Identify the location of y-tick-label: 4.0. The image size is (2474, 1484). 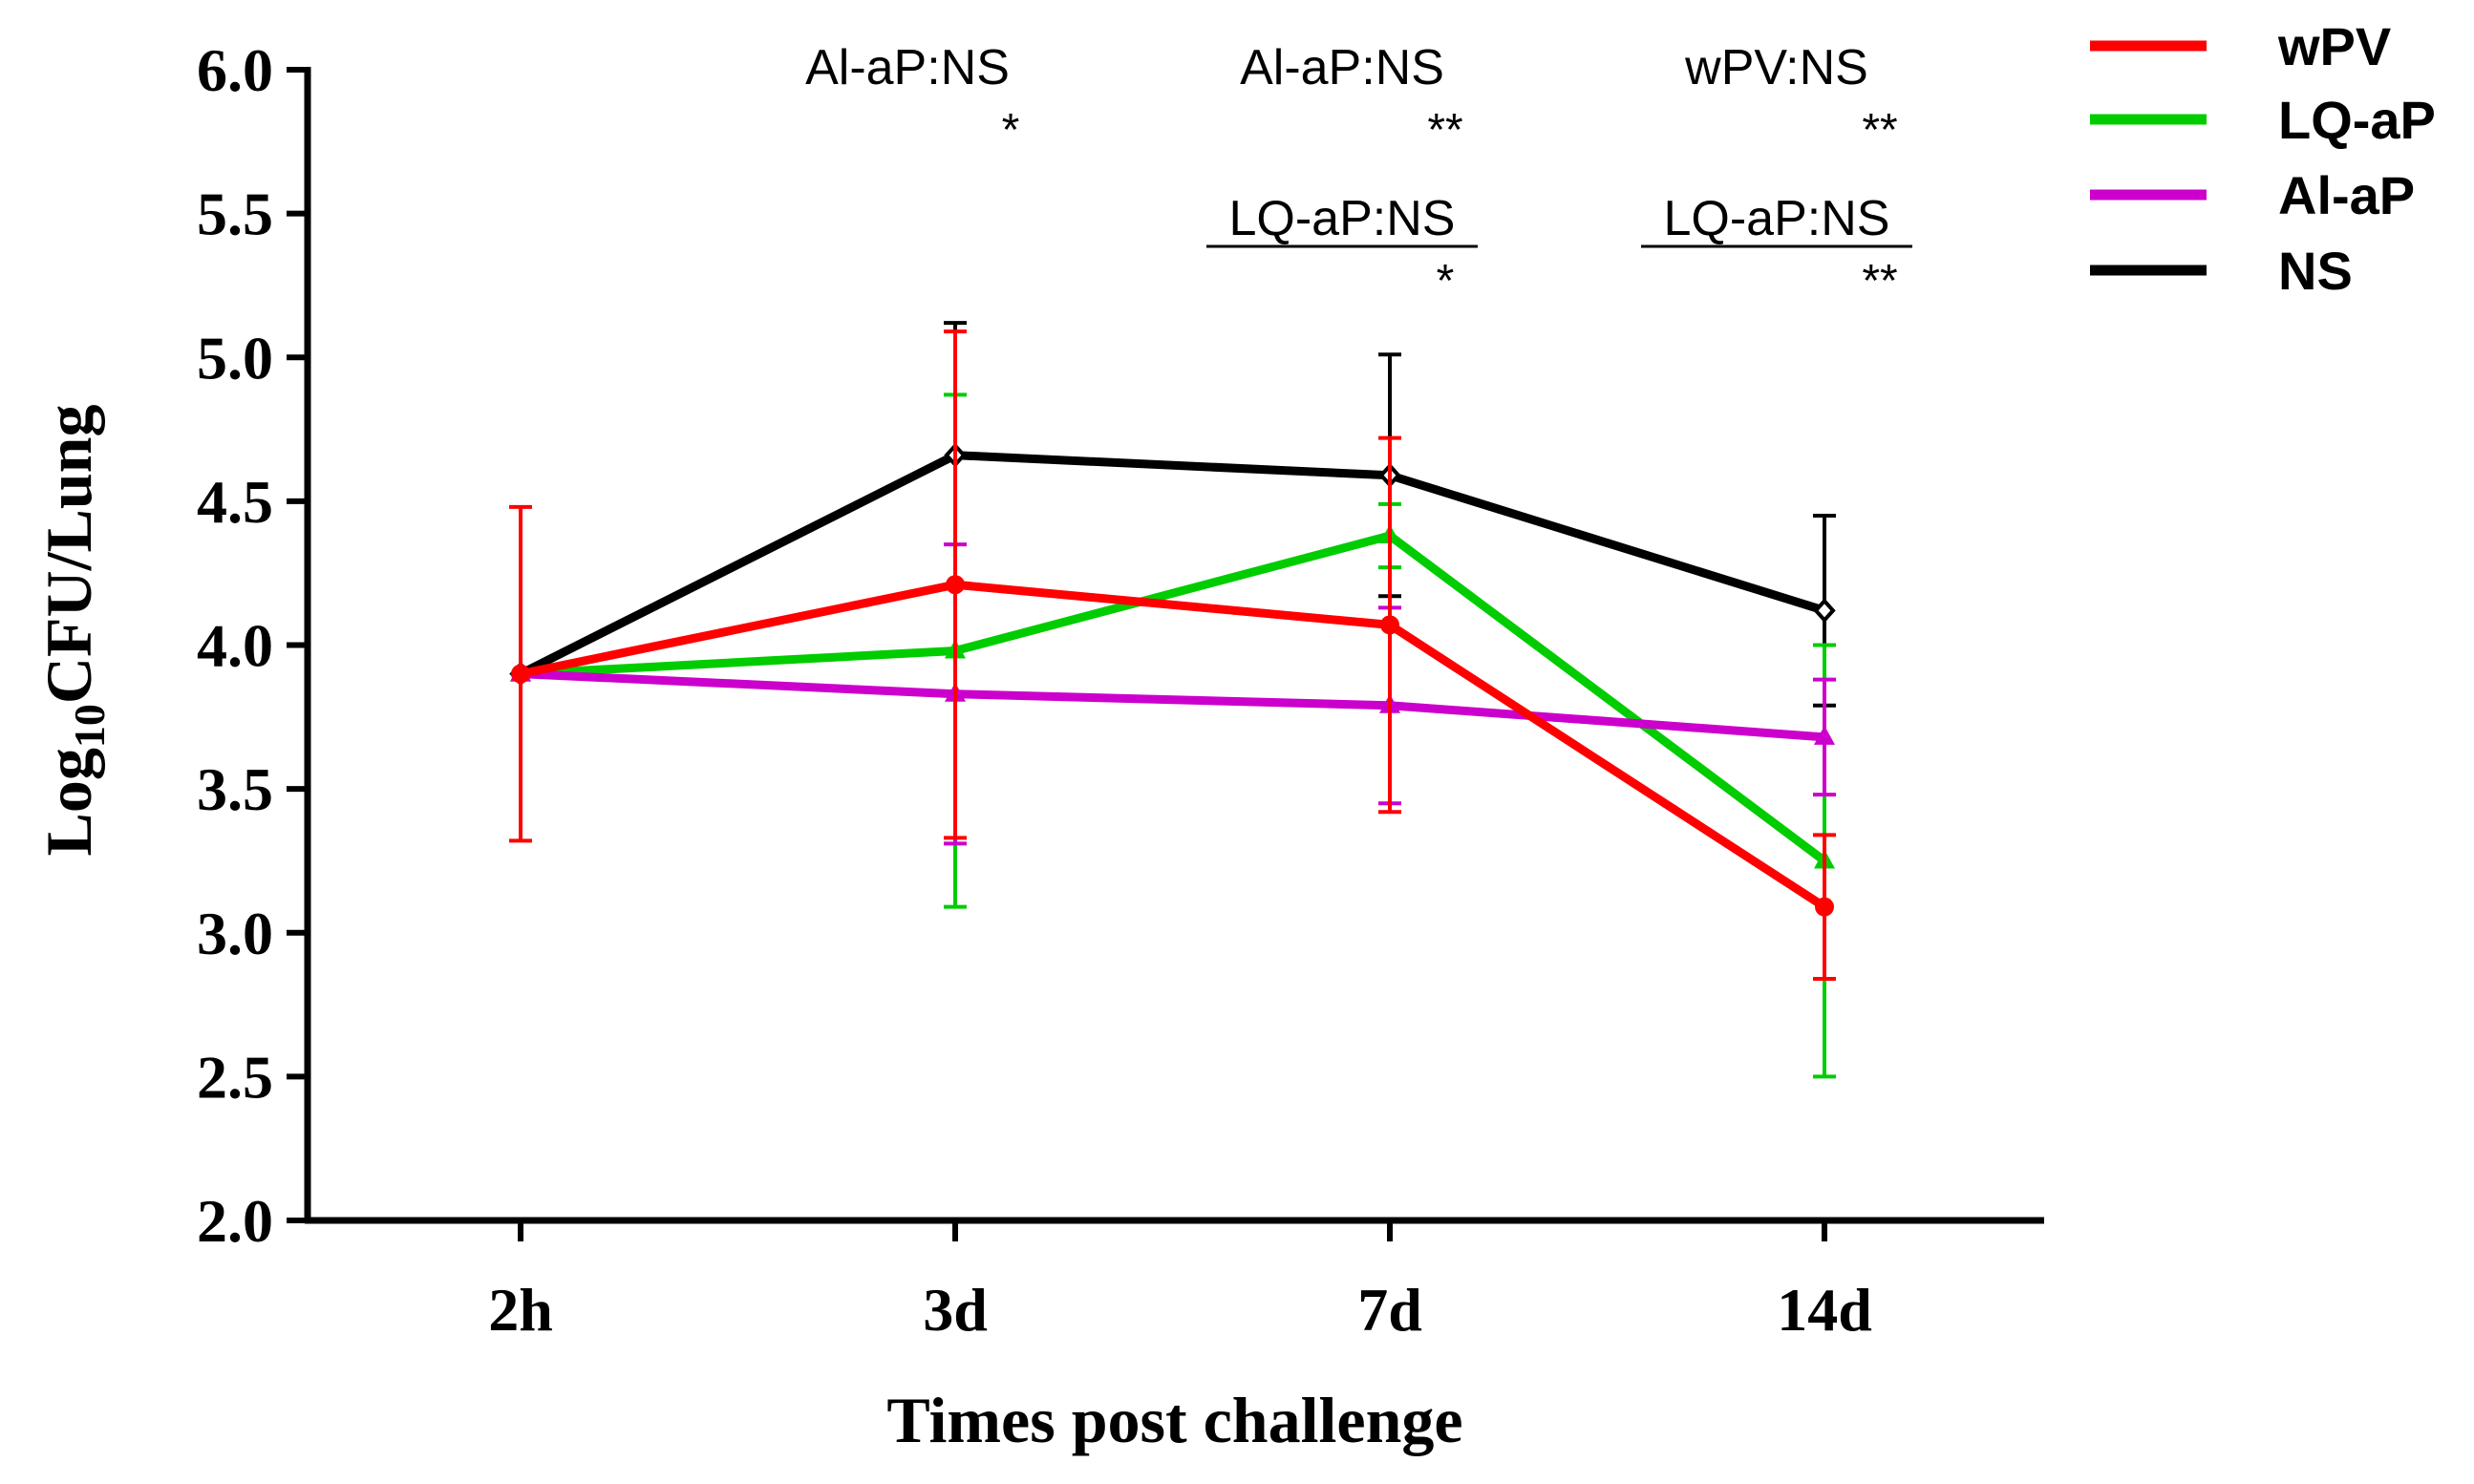
(235, 646).